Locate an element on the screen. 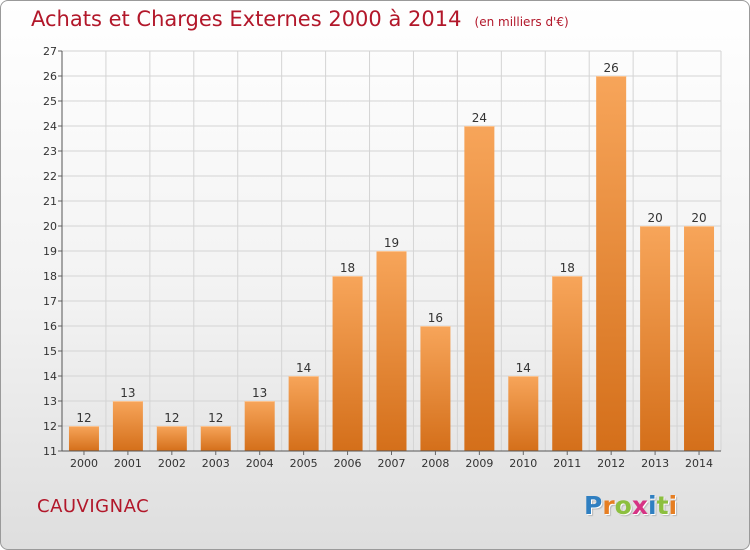 This screenshot has width=750, height=550. logo-letter: o is located at coordinates (623, 505).